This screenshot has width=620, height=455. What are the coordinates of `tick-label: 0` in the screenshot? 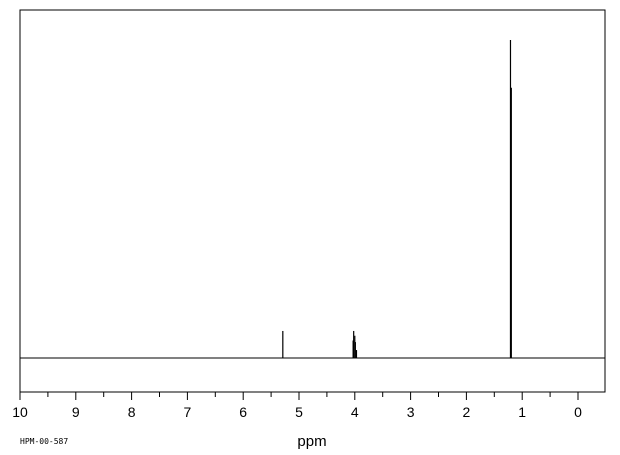 It's located at (578, 412).